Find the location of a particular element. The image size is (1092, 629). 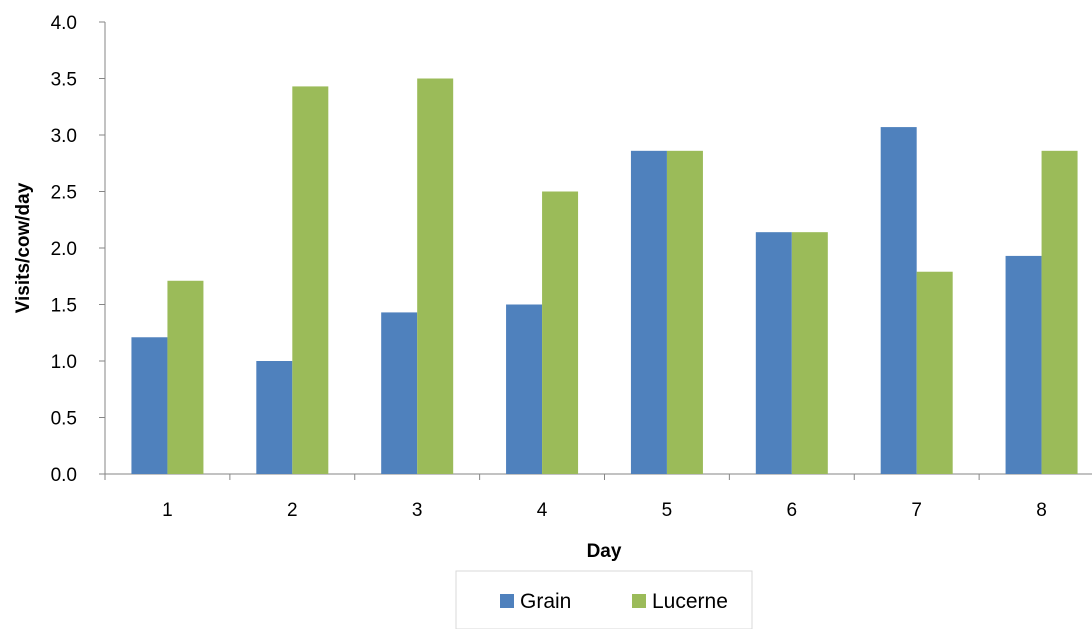

legend-swatch-grain is located at coordinates (507, 601).